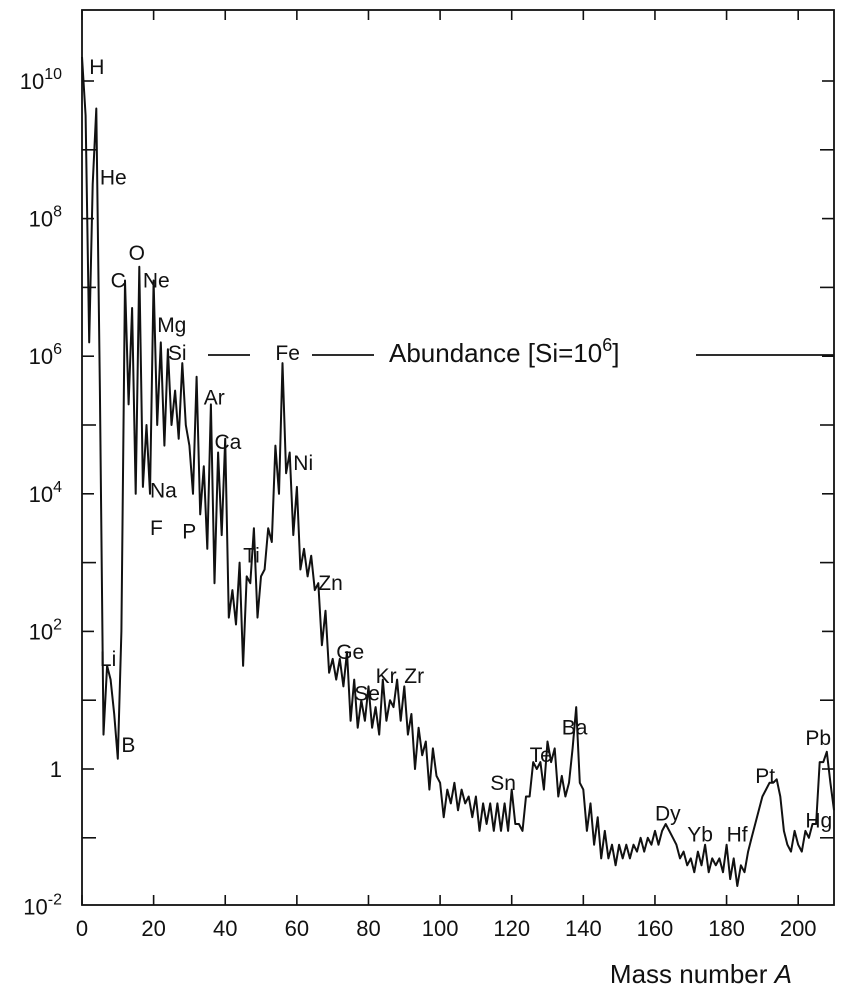  What do you see at coordinates (503, 783) in the screenshot?
I see `element-label-sn: Sn` at bounding box center [503, 783].